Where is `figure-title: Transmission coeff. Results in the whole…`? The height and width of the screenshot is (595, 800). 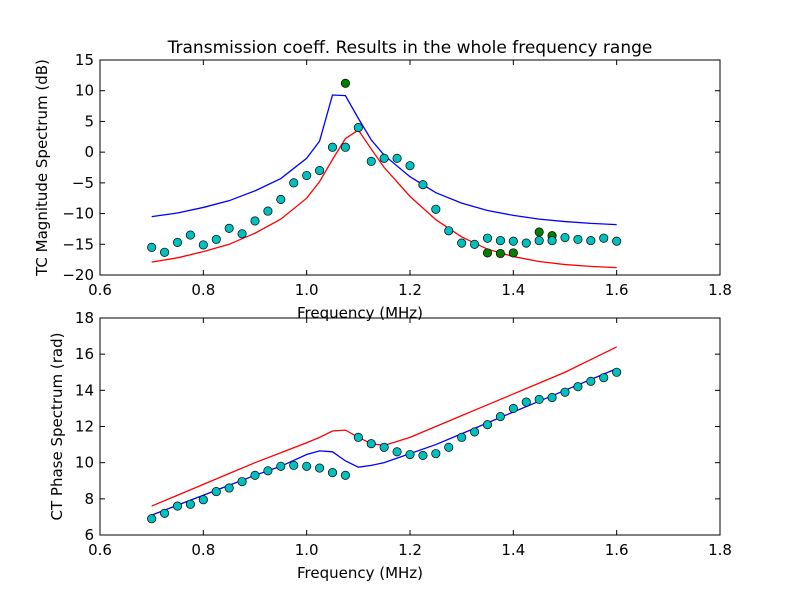
figure-title: Transmission coeff. Results in the whole… is located at coordinates (410, 48).